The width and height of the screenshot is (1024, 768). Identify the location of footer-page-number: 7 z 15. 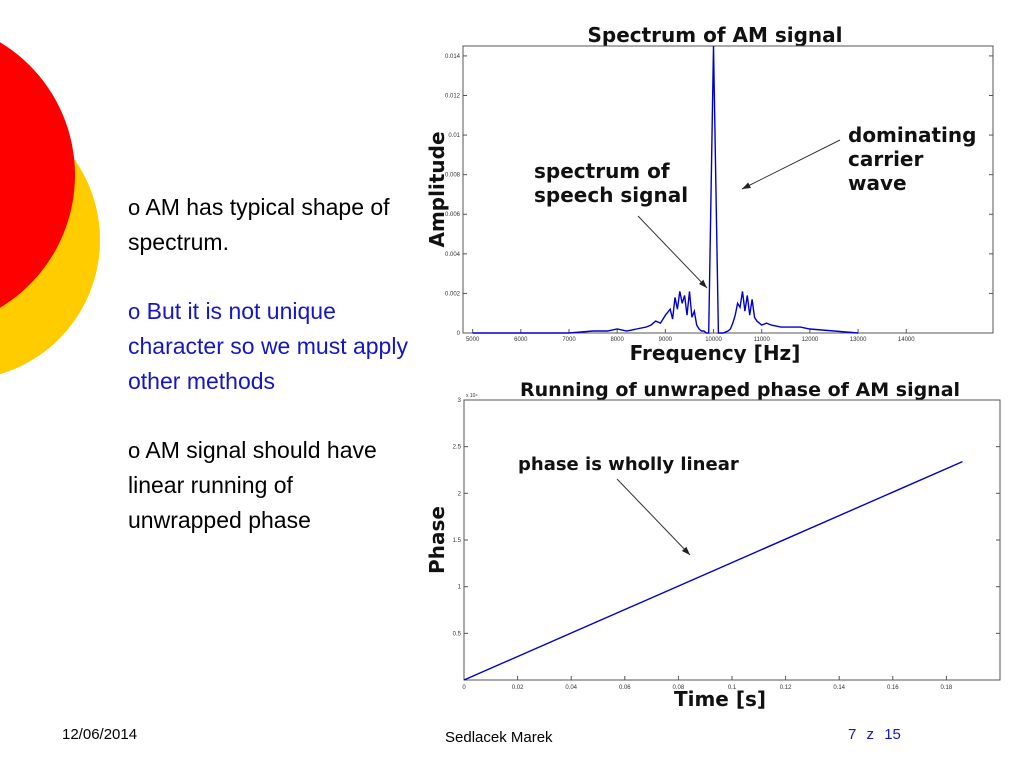
(874, 734).